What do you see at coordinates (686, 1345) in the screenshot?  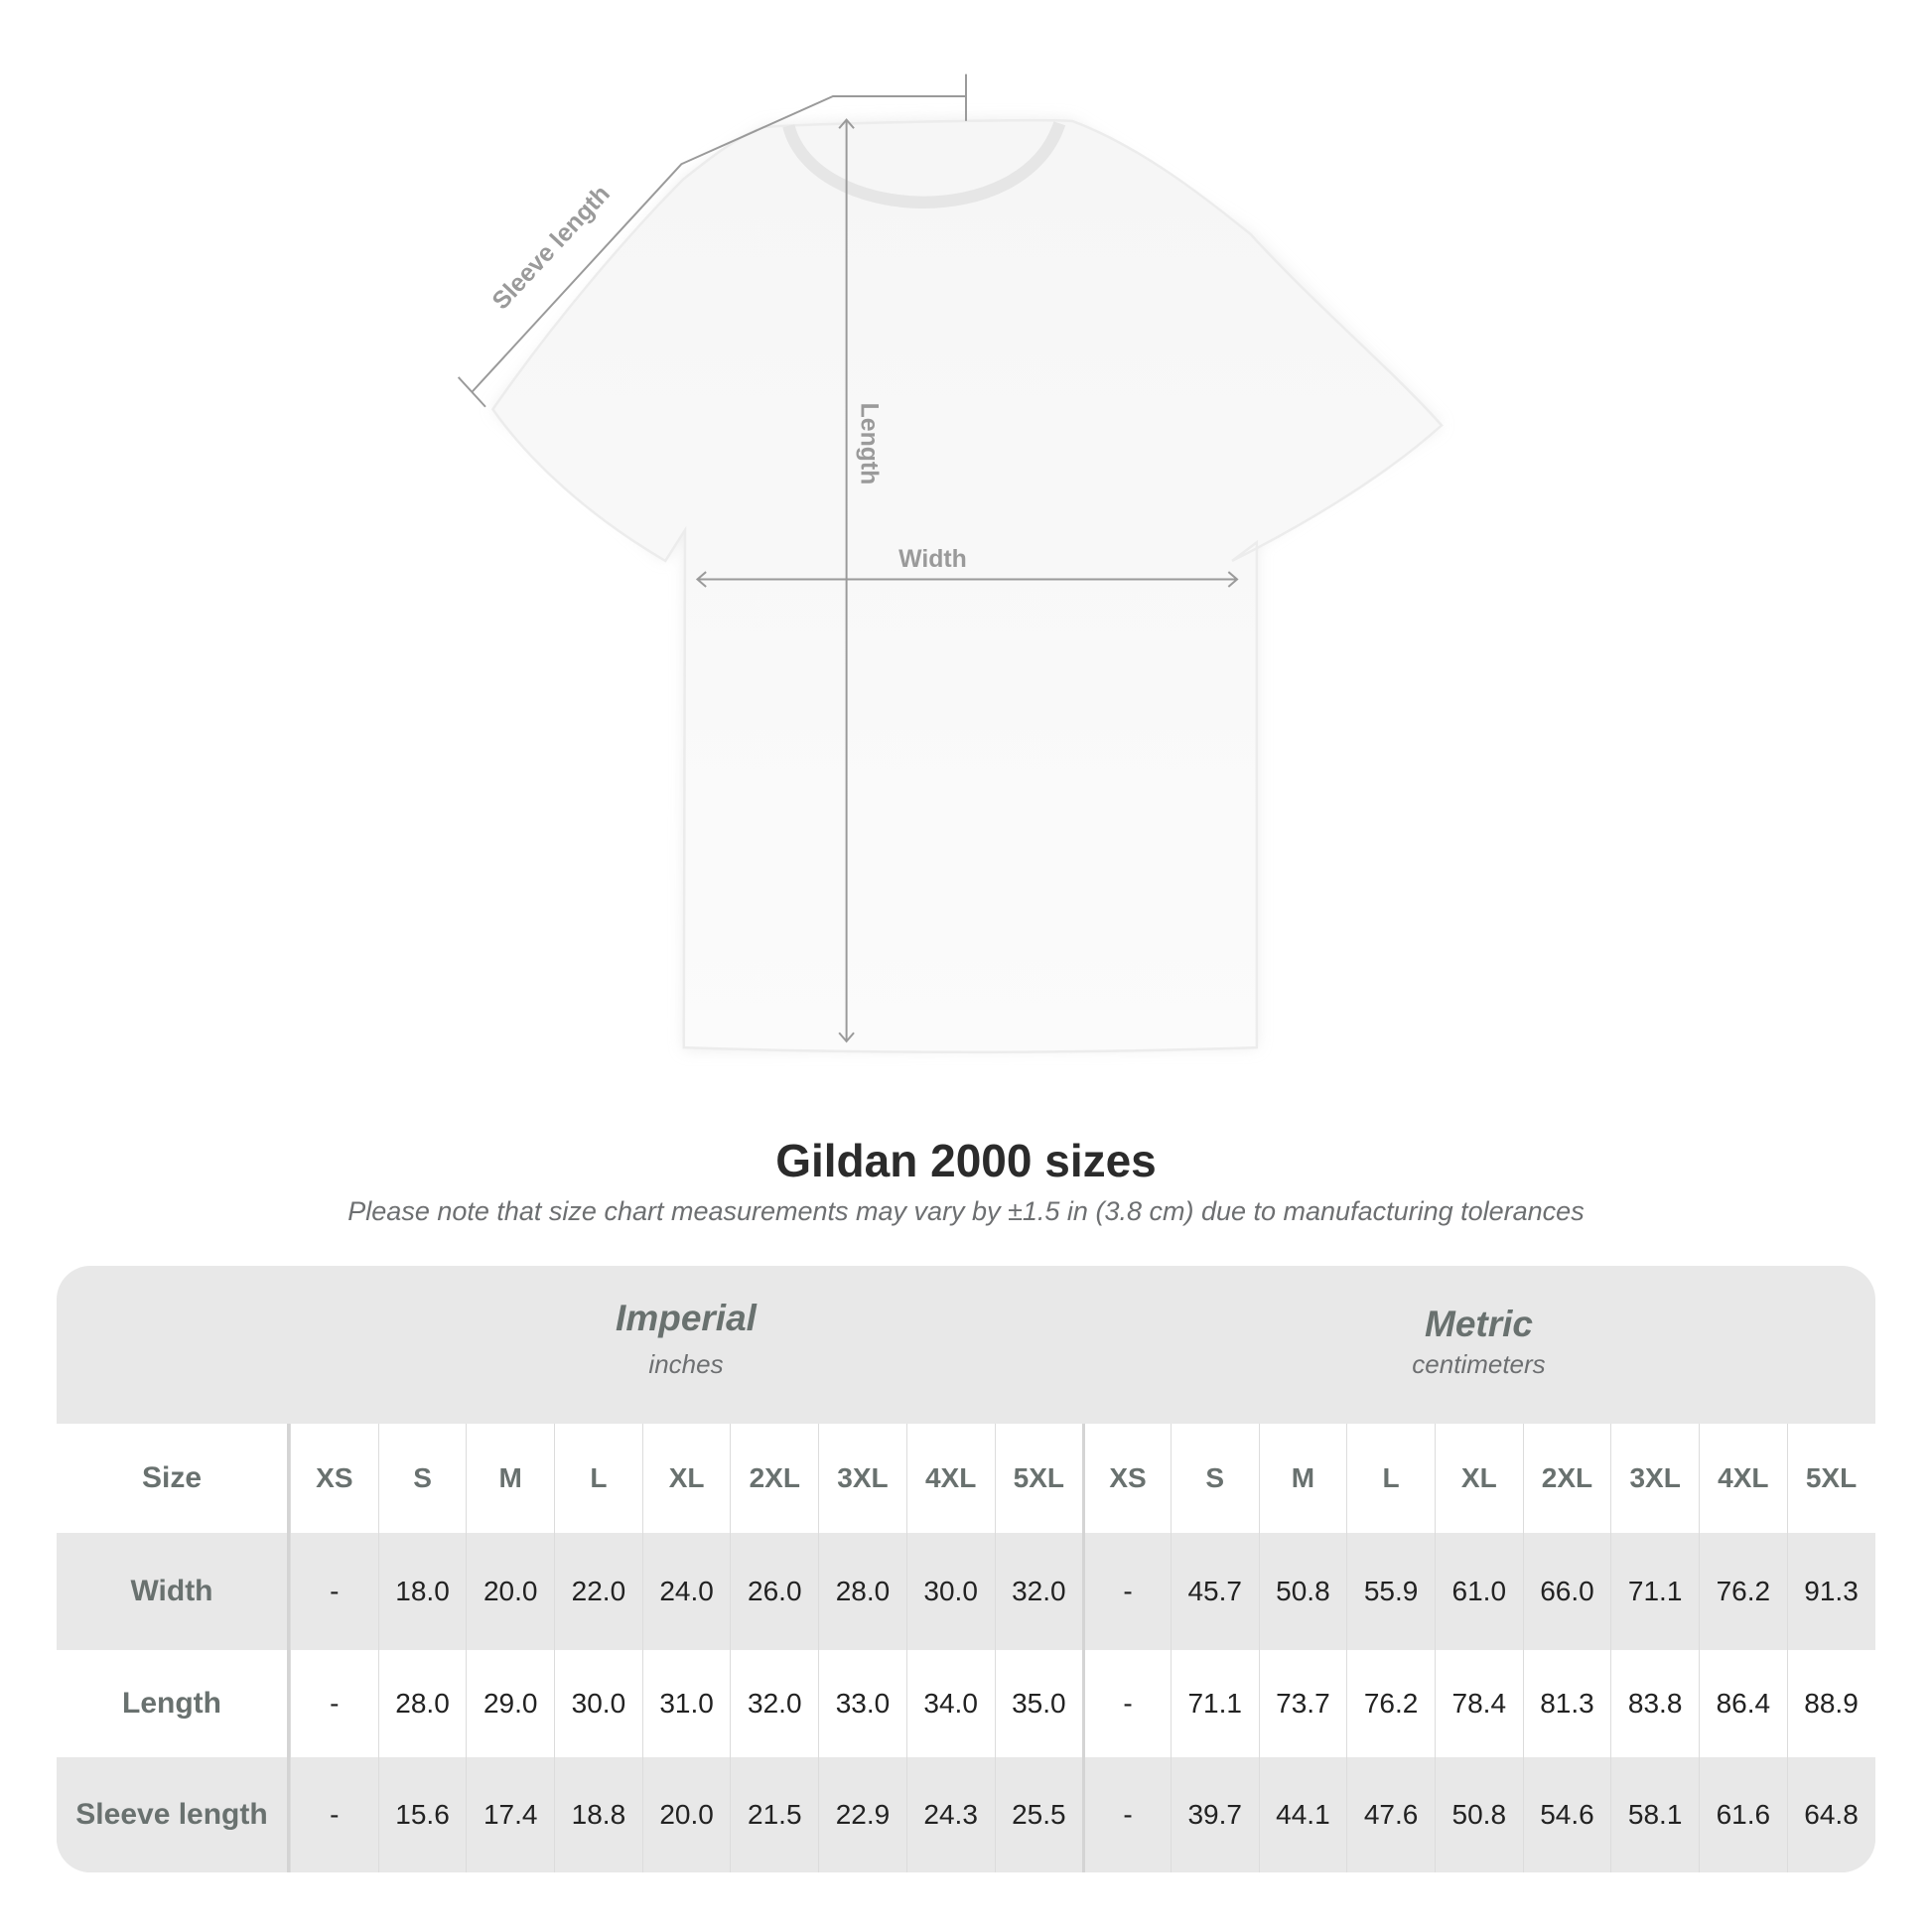 I see `imperial-header: Imperial inches` at bounding box center [686, 1345].